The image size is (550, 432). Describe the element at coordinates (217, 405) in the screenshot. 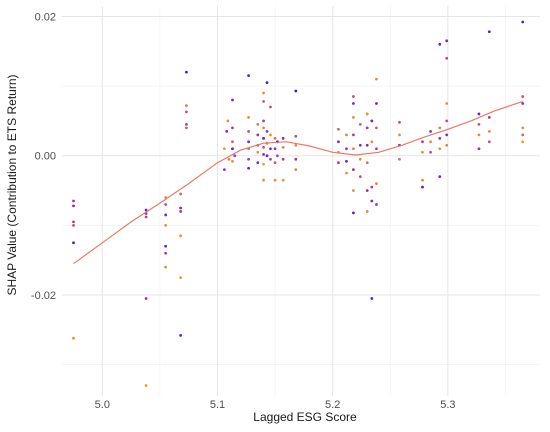

I see `x-tick-label: 5.1` at that location.